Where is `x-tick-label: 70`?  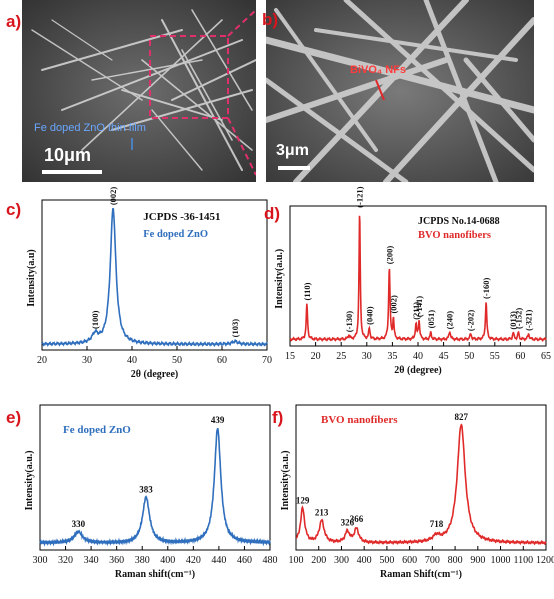 x-tick-label: 70 is located at coordinates (267, 360).